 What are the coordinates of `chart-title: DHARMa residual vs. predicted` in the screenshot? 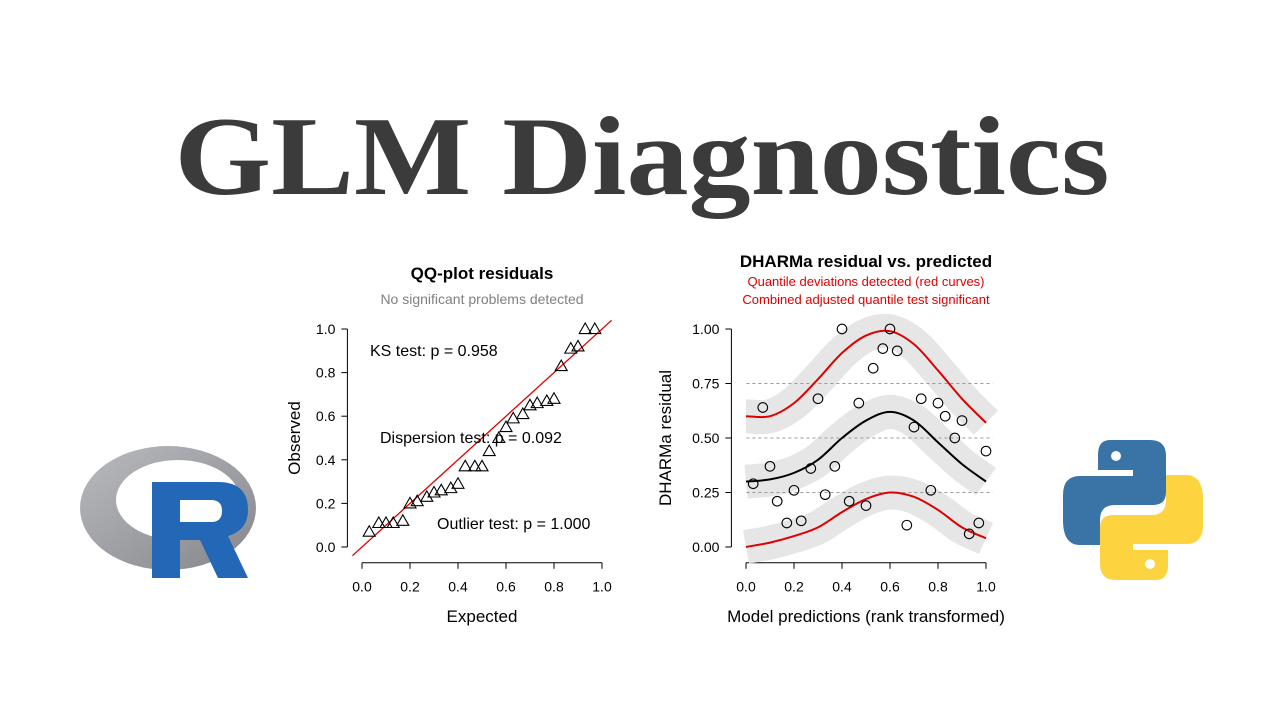 It's located at (866, 261).